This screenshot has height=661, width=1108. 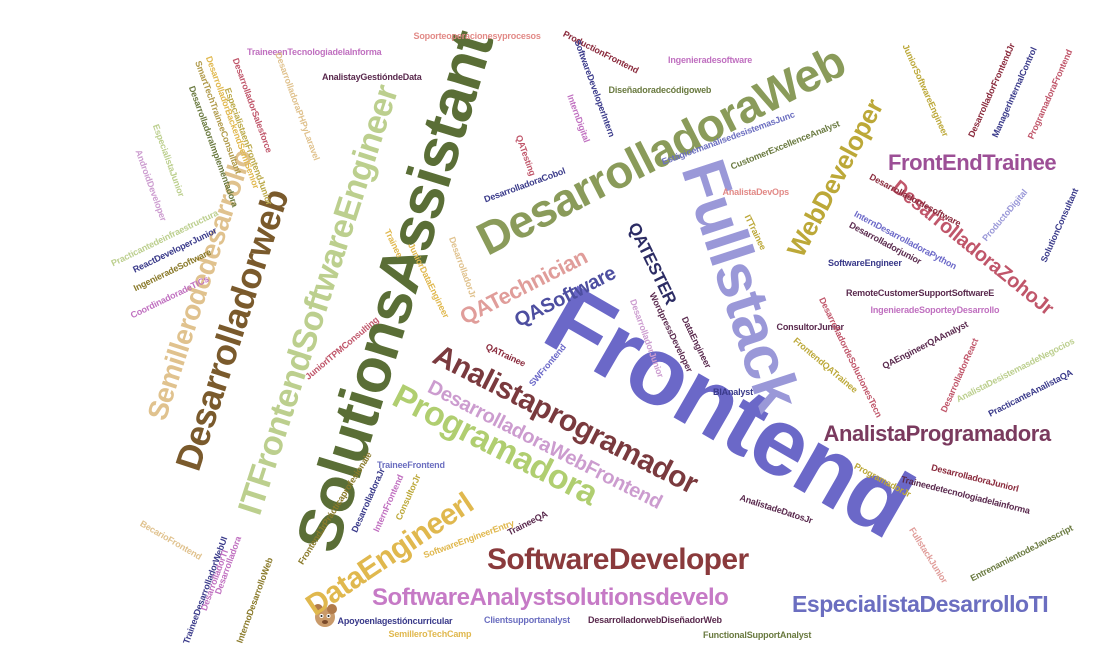 What do you see at coordinates (935, 309) in the screenshot?
I see `word-cloud-word: IngenieradeSoporteyDesarrollo` at bounding box center [935, 309].